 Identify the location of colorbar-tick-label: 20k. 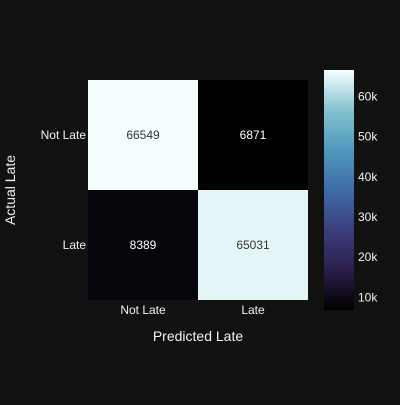
(368, 257).